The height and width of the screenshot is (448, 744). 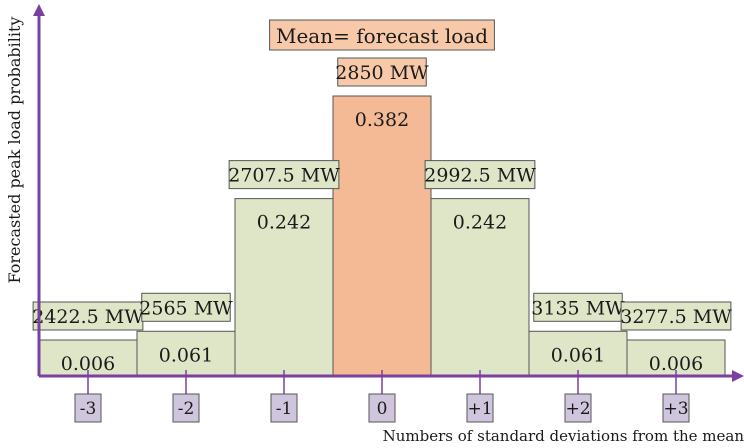 I want to click on bar-+2, so click(x=578, y=353).